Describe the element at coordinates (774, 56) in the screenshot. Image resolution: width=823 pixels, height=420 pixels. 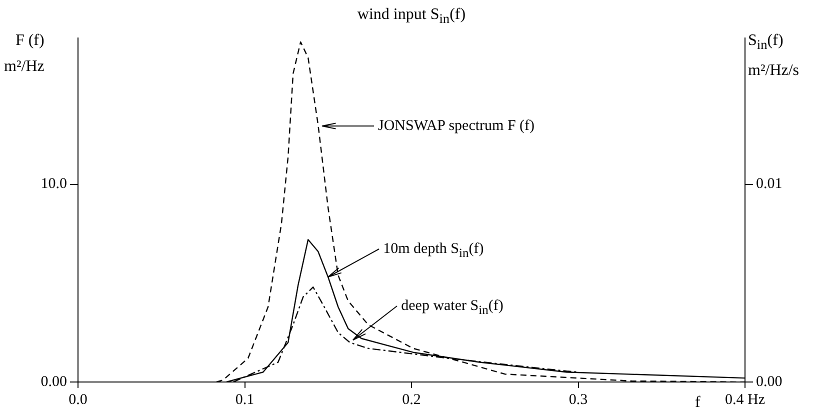
I see `y2-axis-title: S$_{in}$(f) m²/Hz/s` at that location.